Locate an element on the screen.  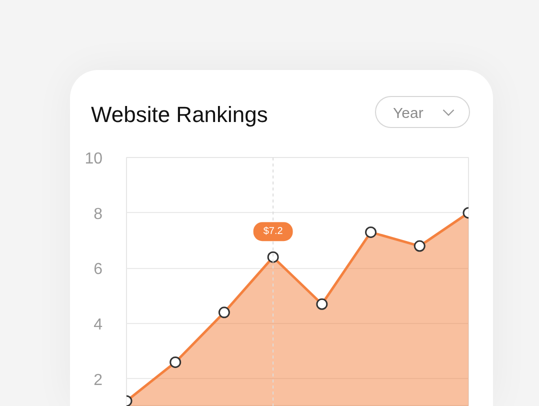
y-tick-label: 4 is located at coordinates (98, 325).